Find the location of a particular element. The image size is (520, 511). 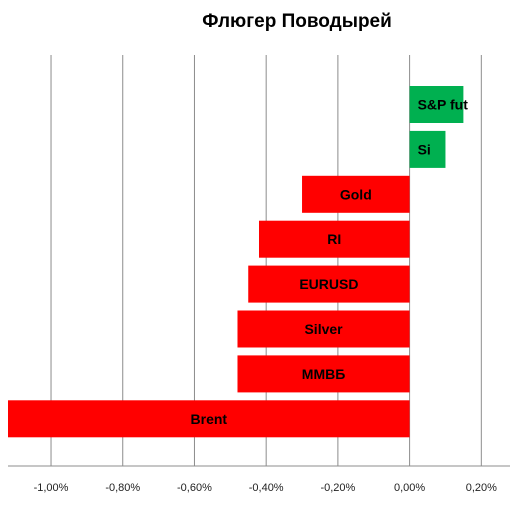

chart-title: Флюгер Поводырей is located at coordinates (297, 21).